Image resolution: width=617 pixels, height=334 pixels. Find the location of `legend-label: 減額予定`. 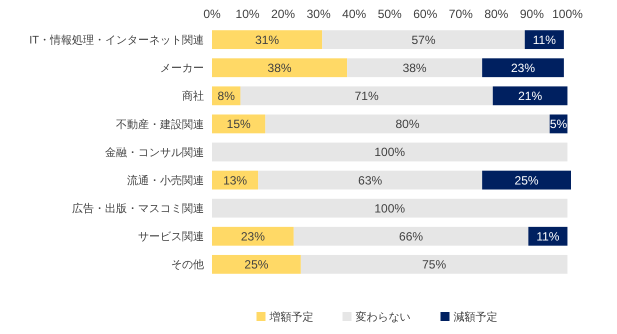

legend-label: 減額予定 is located at coordinates (476, 317).